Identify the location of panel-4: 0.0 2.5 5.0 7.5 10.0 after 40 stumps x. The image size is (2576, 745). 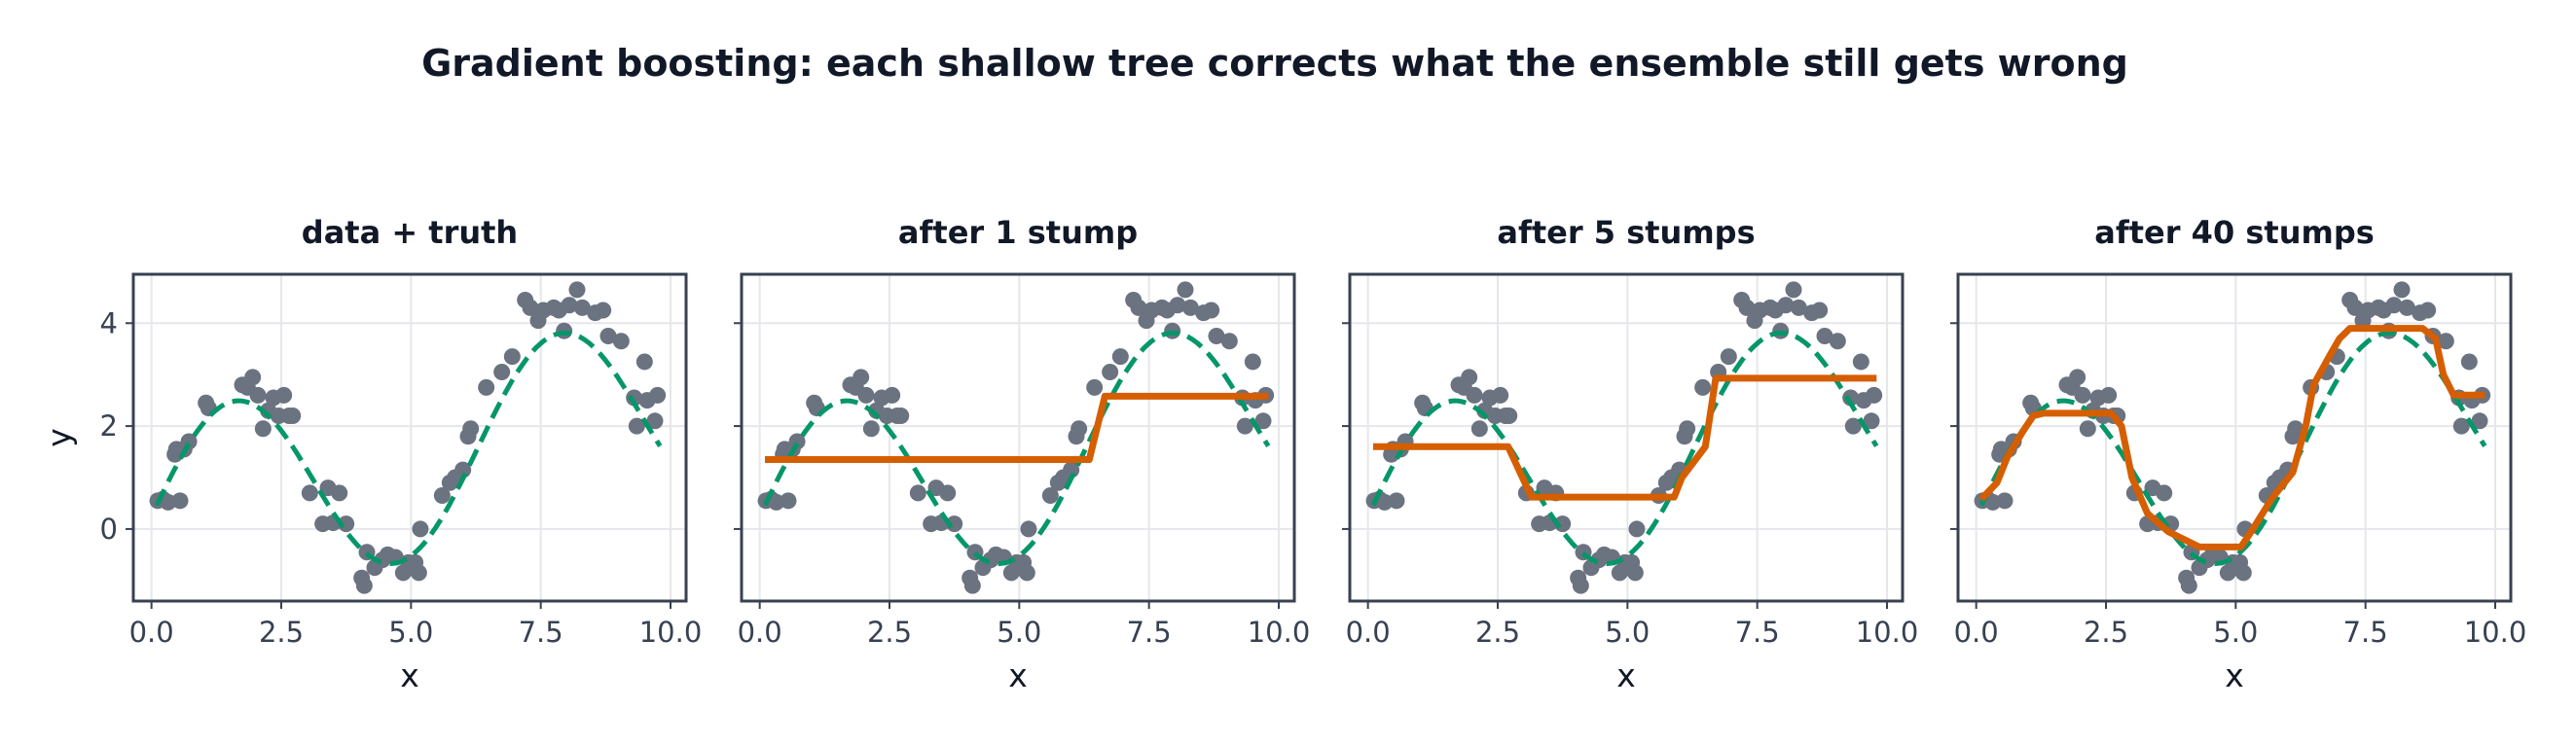
(2238, 454).